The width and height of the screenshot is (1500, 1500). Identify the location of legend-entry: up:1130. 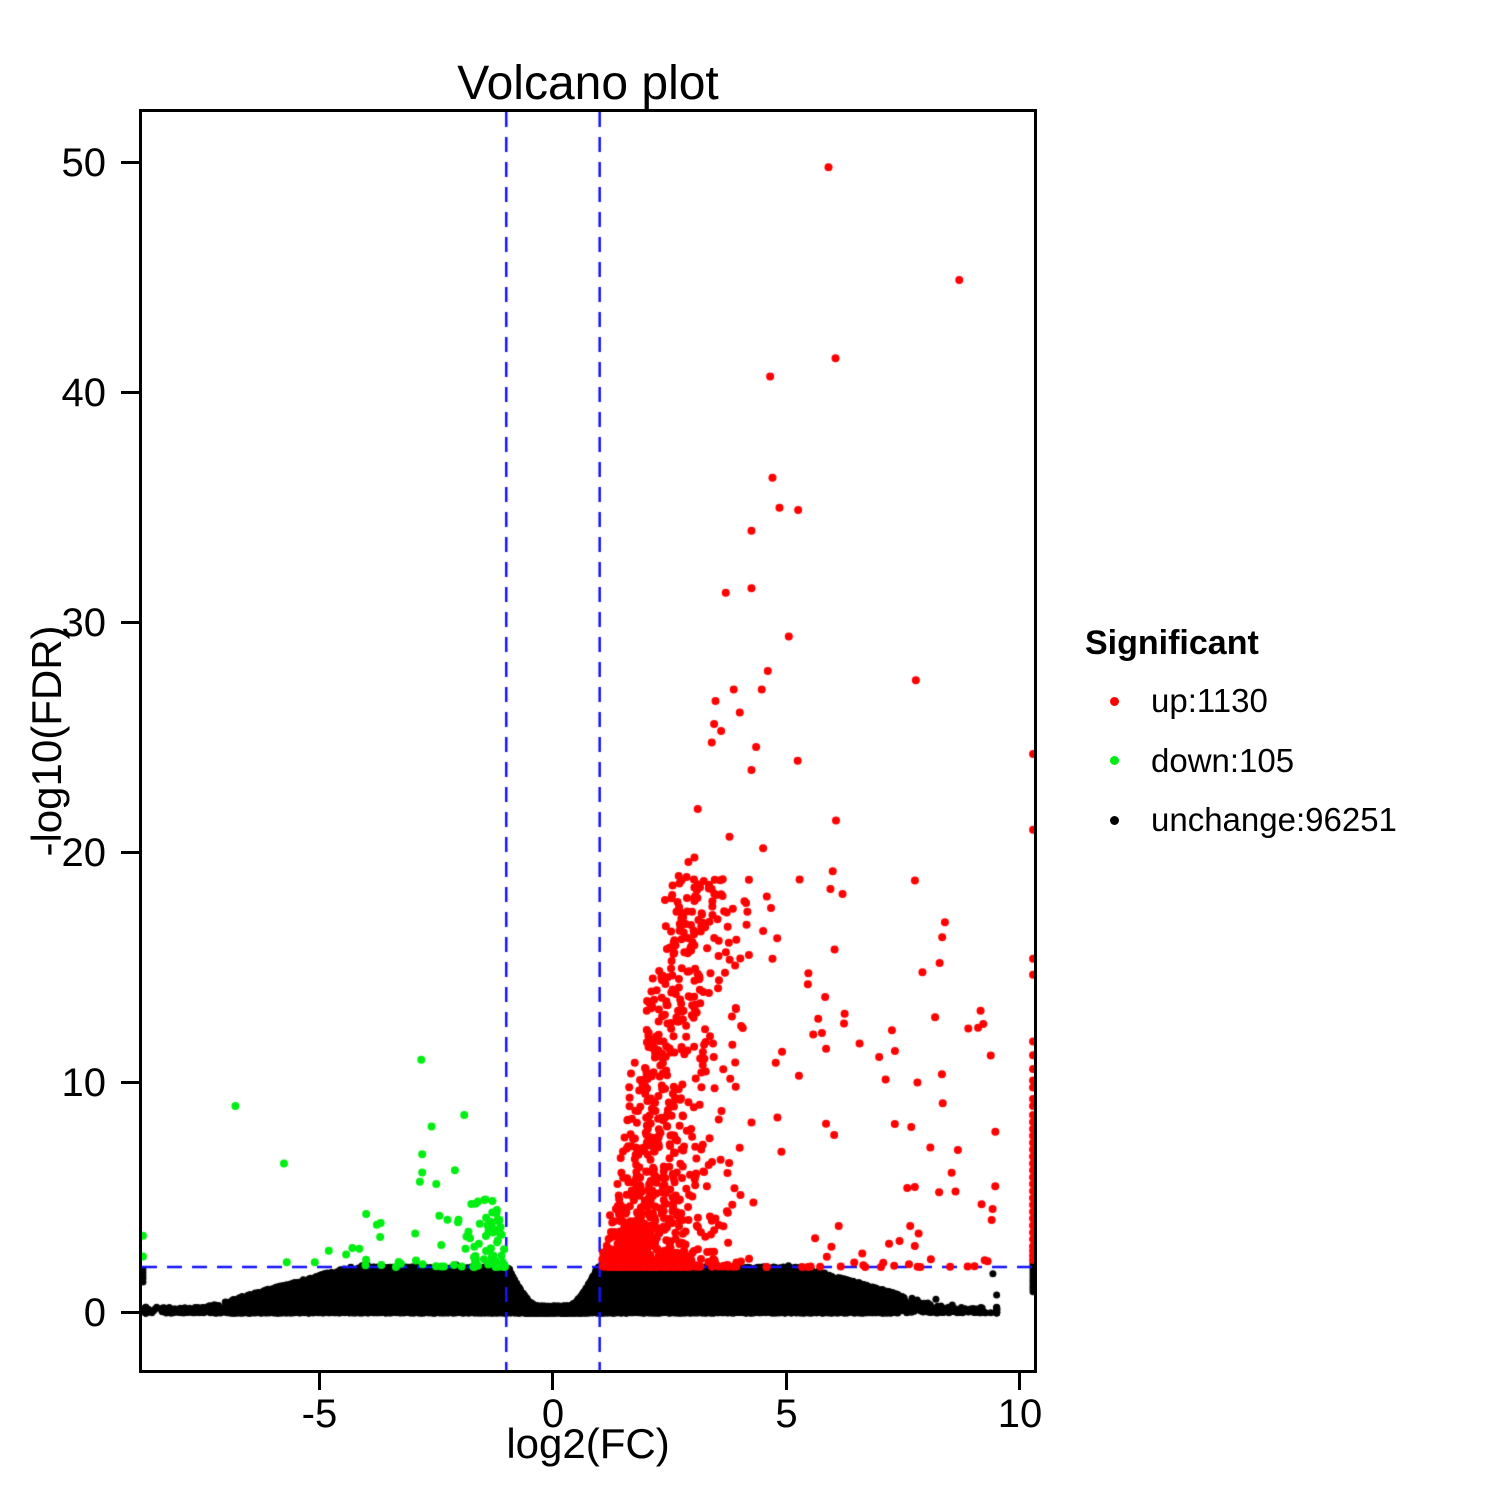
(1265, 701).